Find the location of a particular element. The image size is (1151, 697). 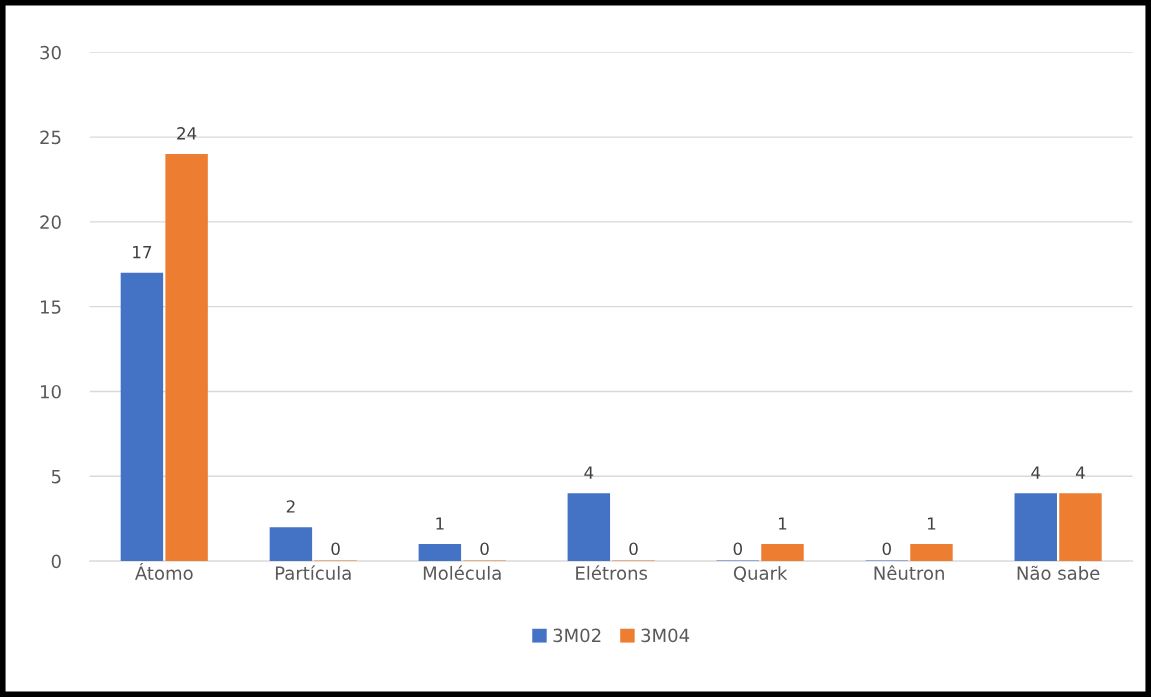

y-tick-label: 10 is located at coordinates (51, 391).